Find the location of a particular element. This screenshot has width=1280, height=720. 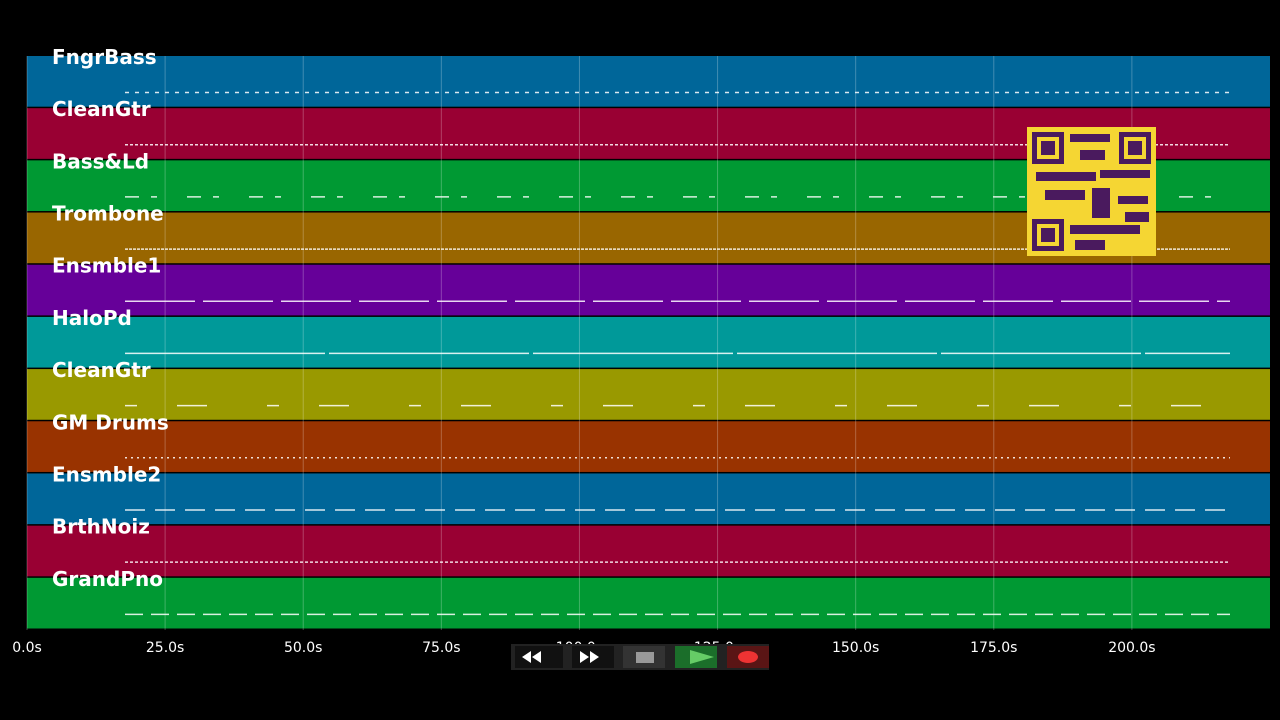

stop-button is located at coordinates (644, 657).